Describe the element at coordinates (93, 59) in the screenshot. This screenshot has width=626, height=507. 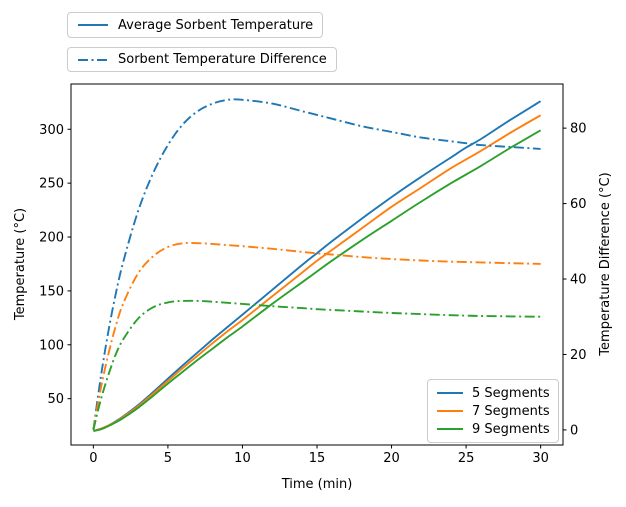
I see `dashdot-line-sample-icon` at that location.